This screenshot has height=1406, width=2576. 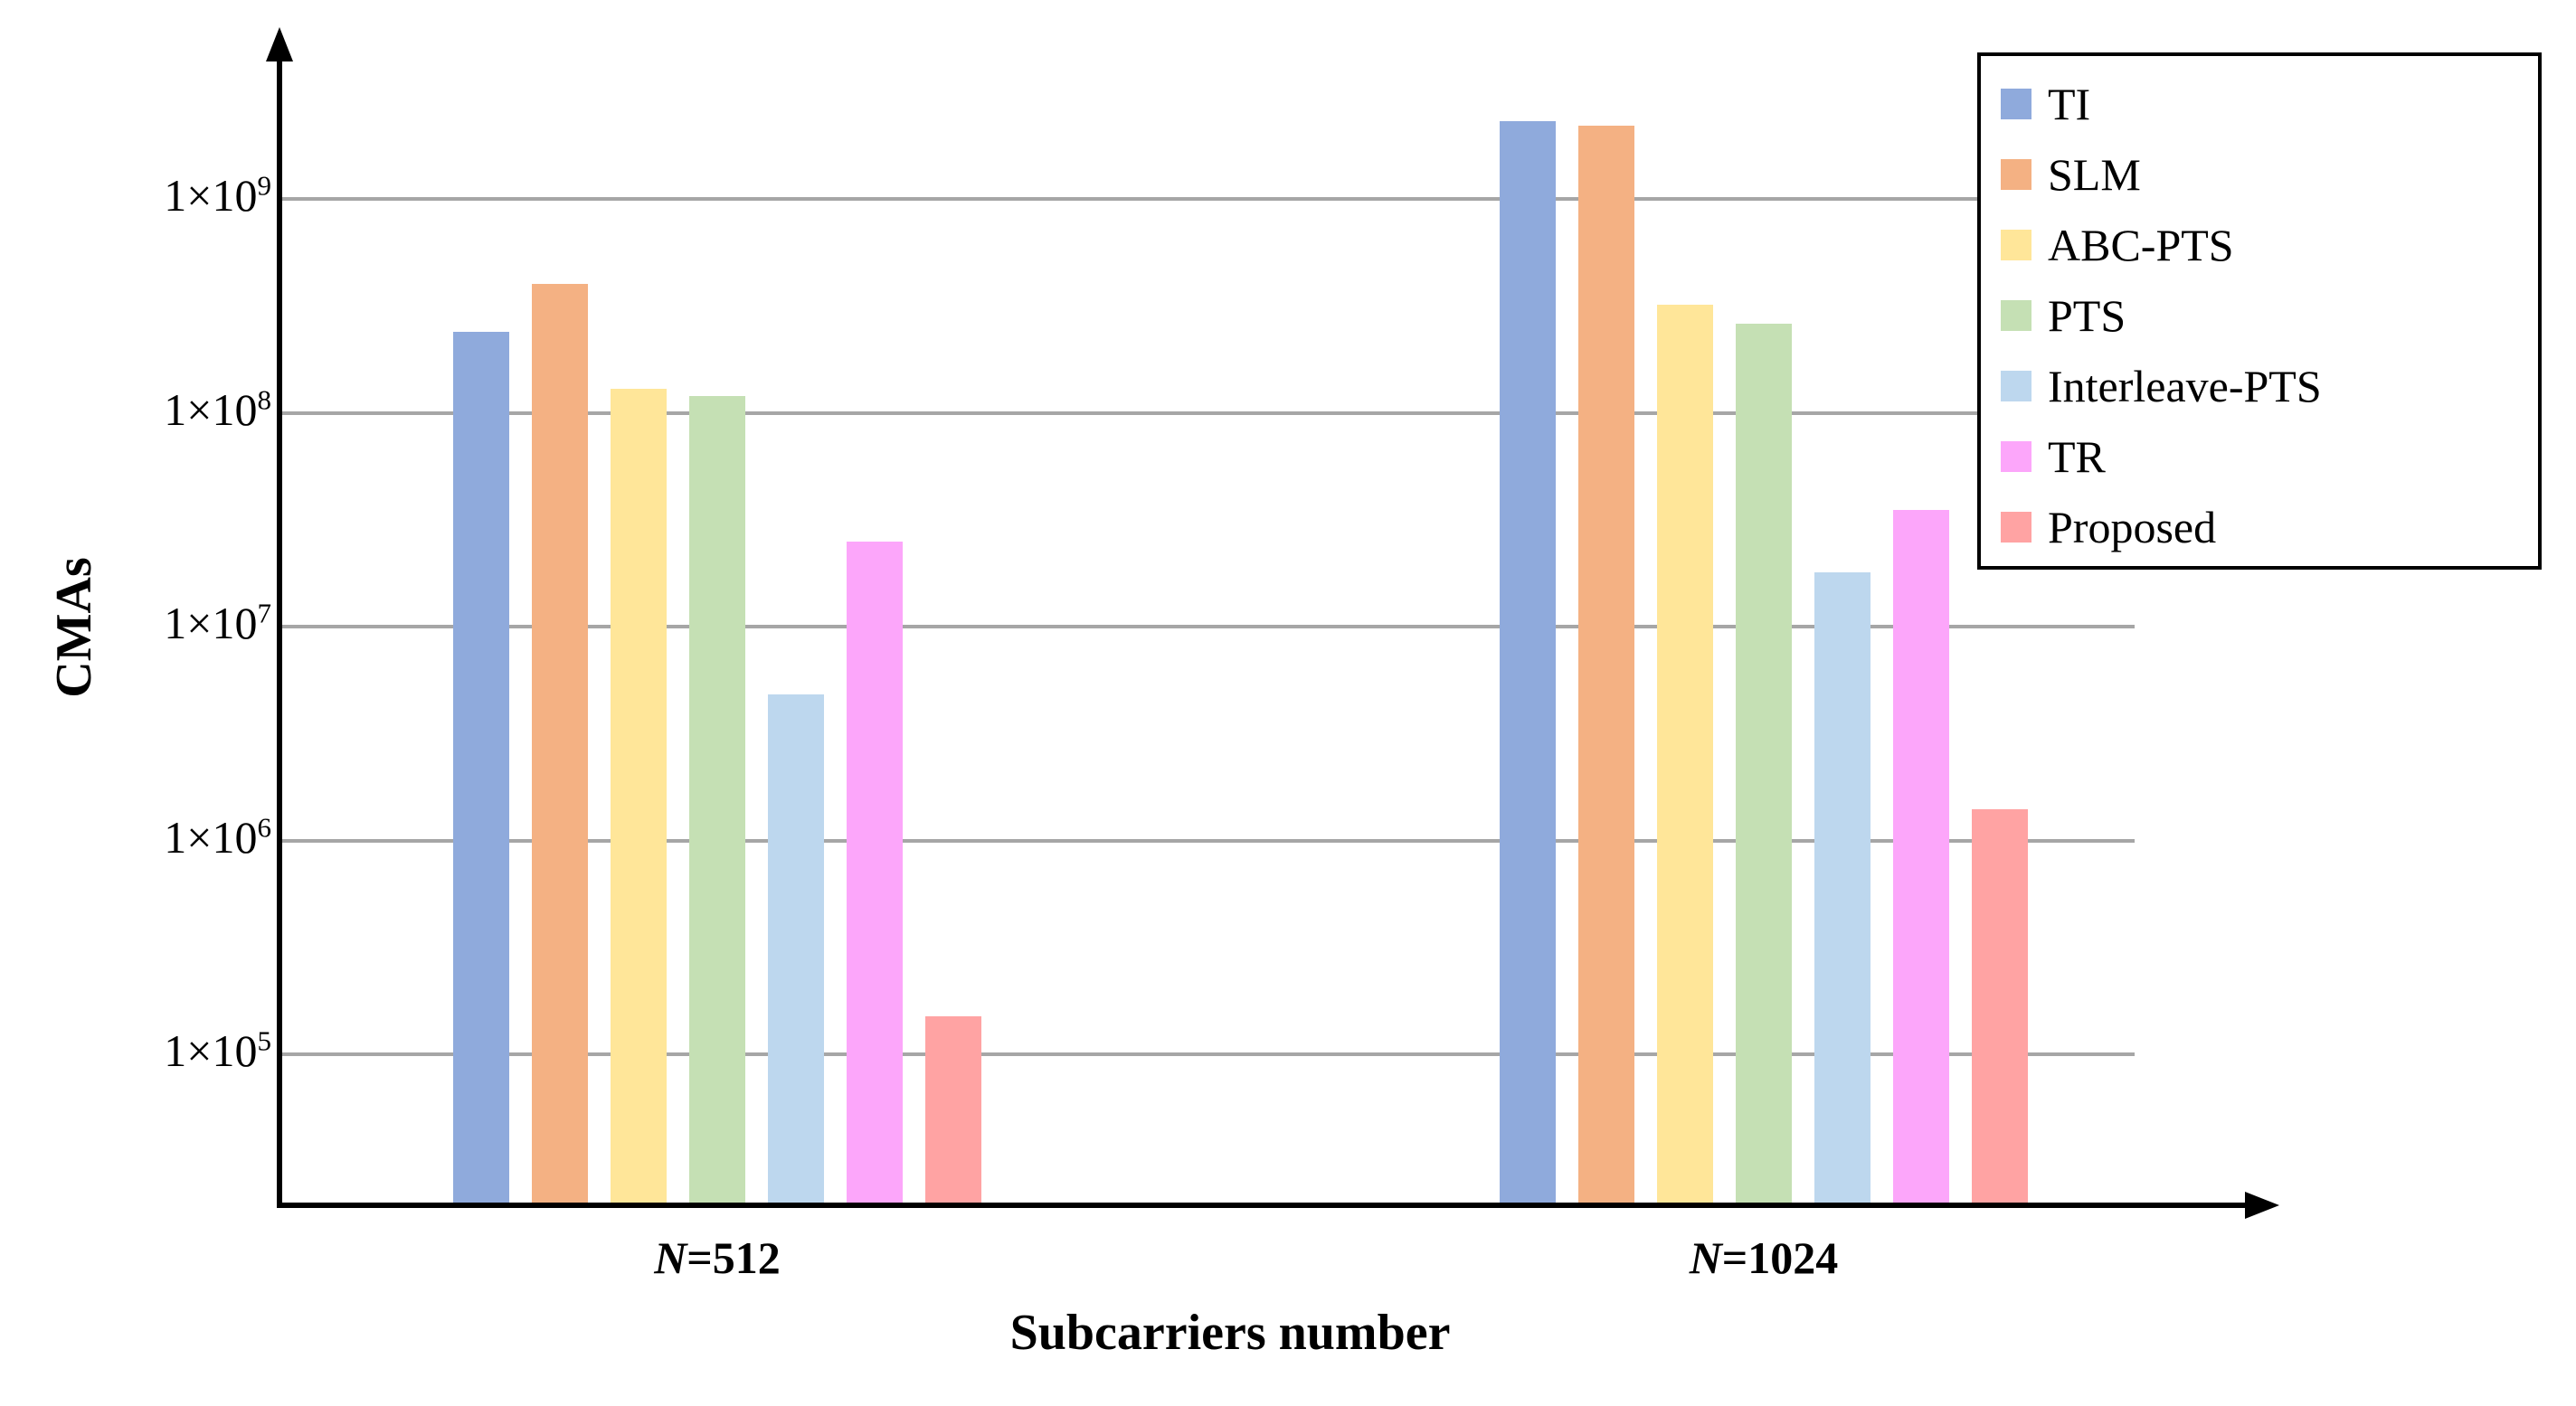 I want to click on category-label-512: N=512, so click(x=718, y=1257).